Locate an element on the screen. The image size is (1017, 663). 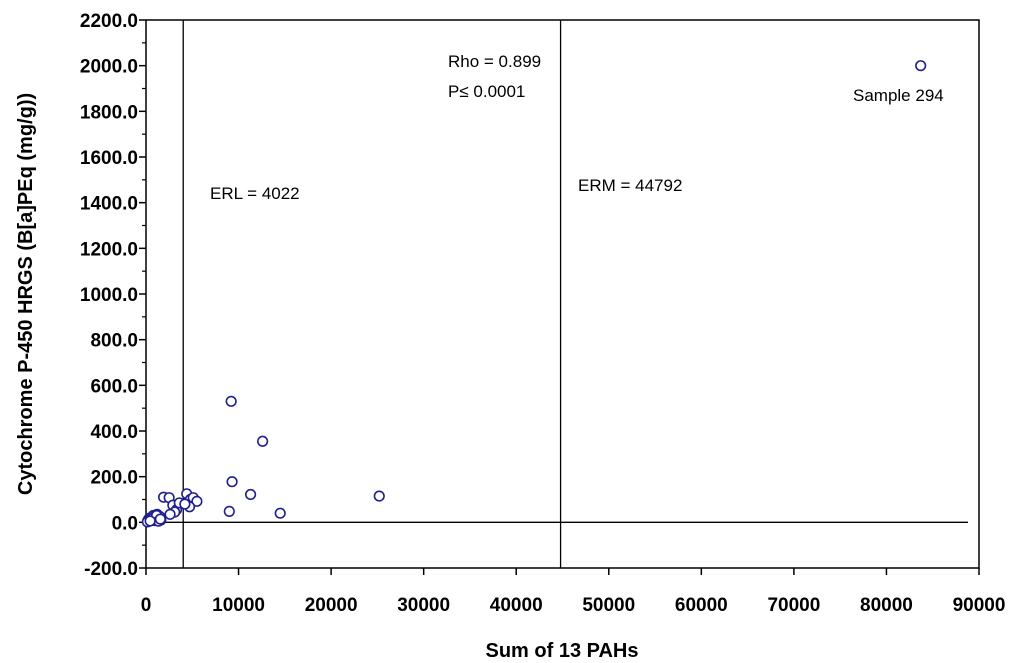
stat-rho-label: Rho = 0.899 is located at coordinates (494, 61).